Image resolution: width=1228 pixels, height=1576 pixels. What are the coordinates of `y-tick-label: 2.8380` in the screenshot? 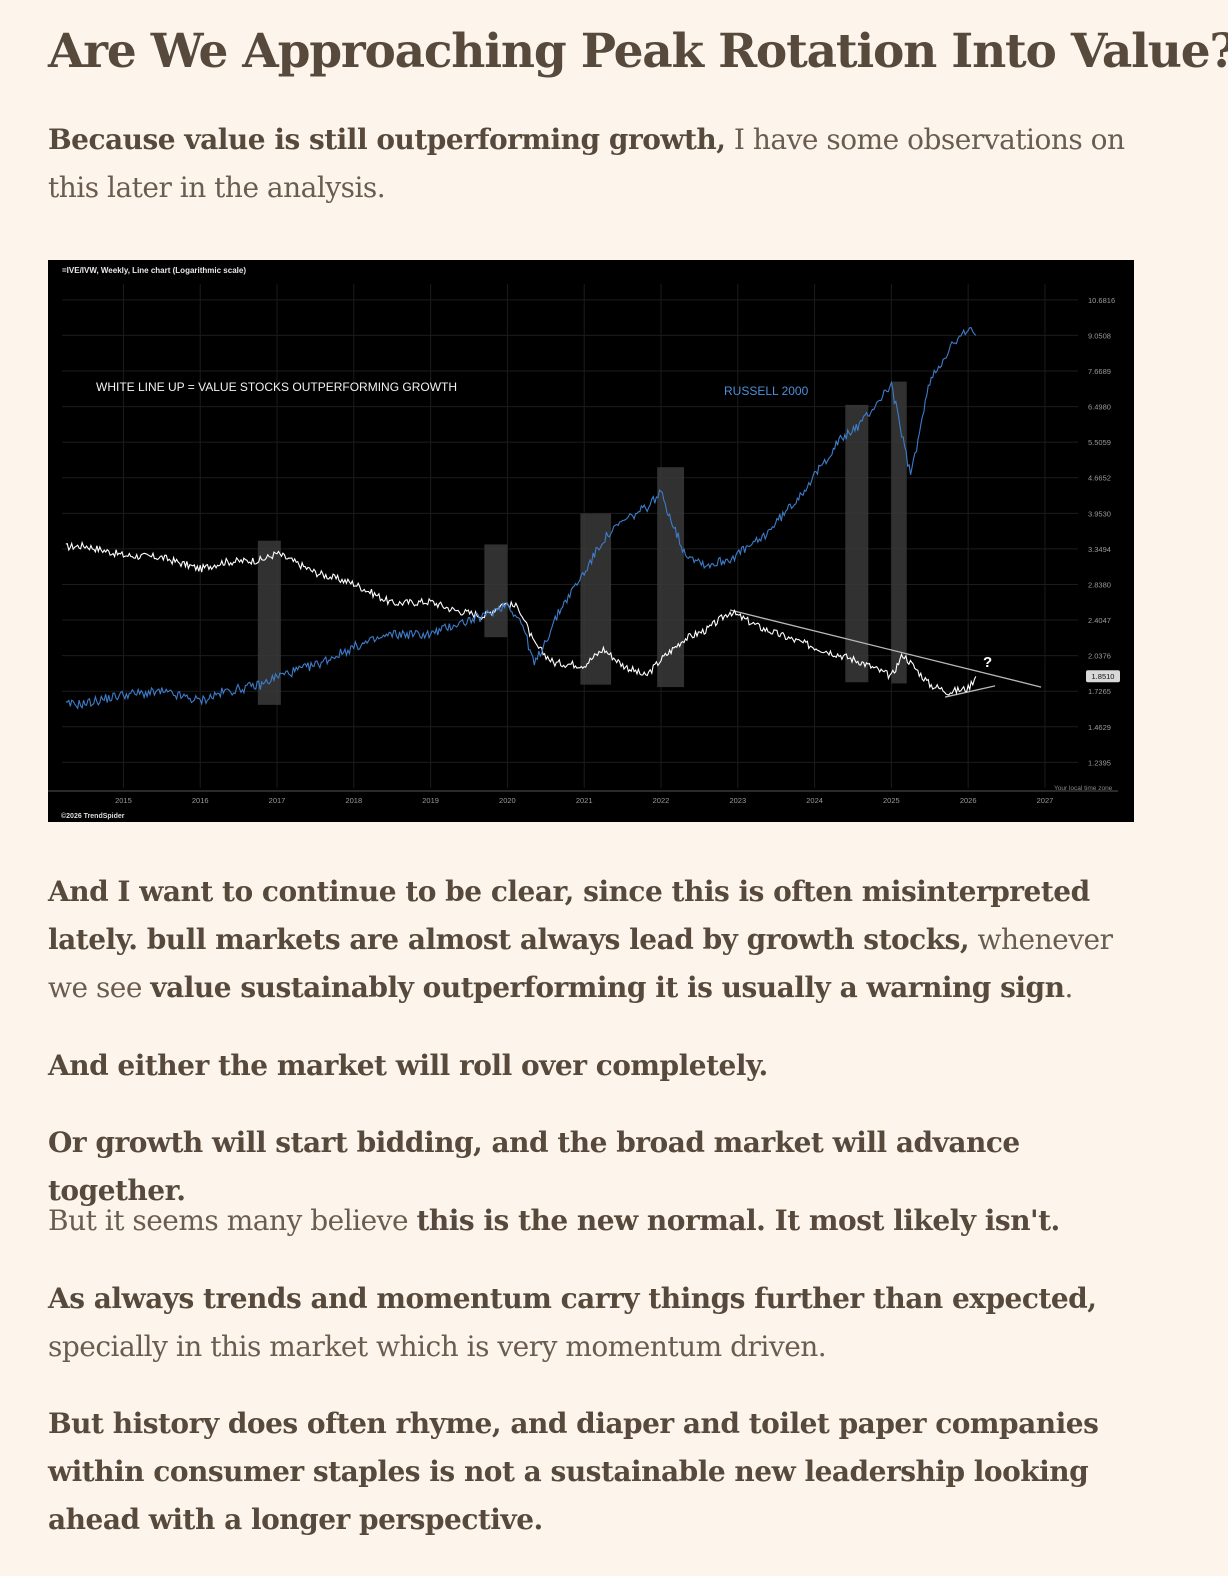 It's located at (1099, 584).